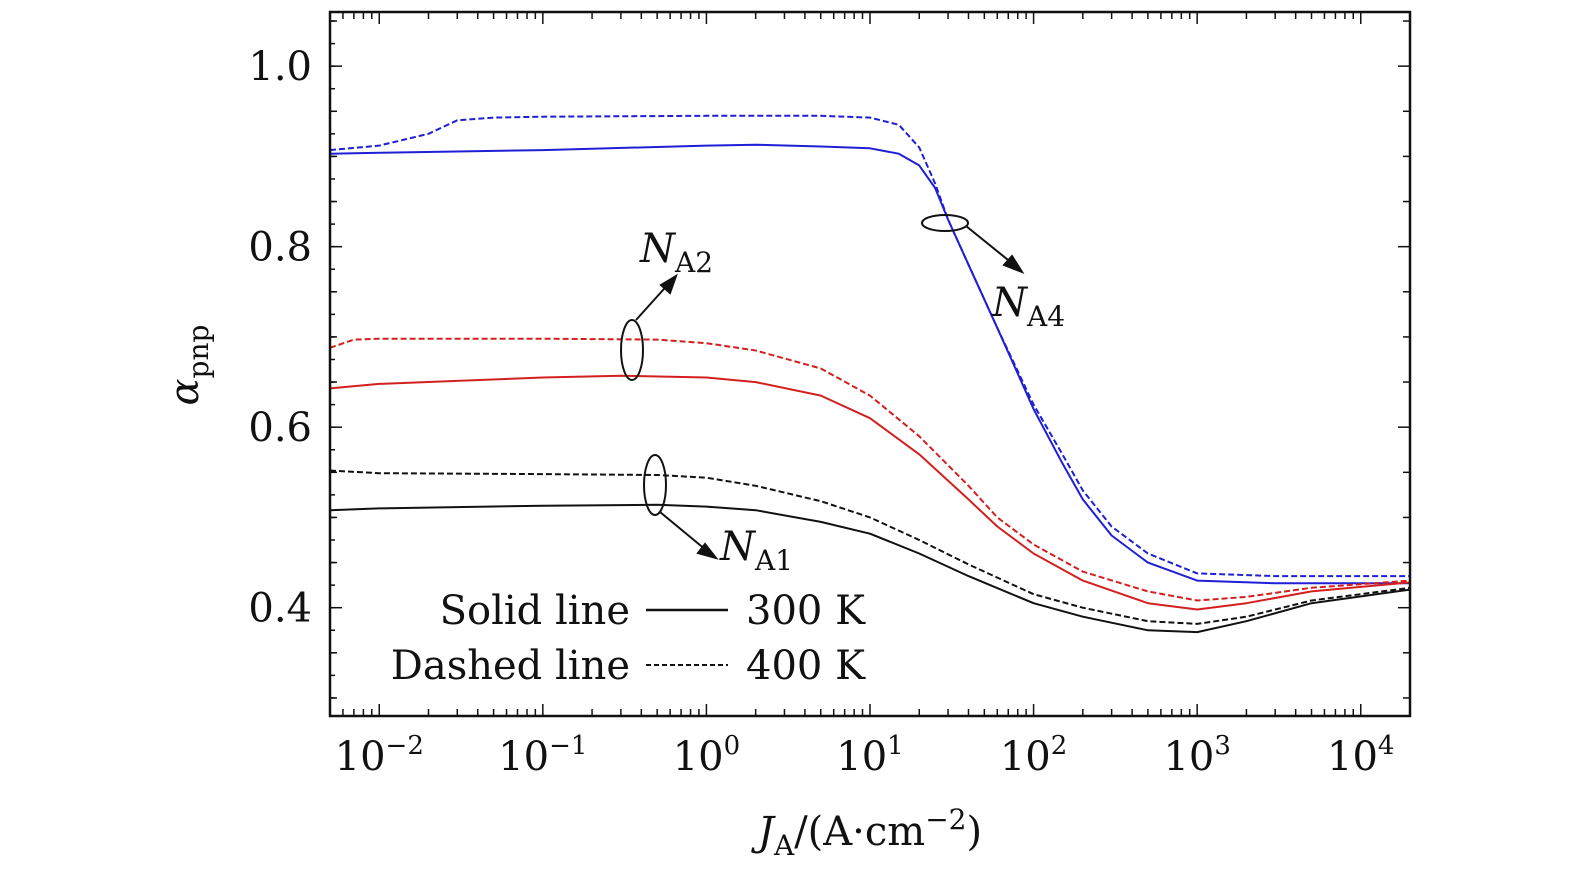  Describe the element at coordinates (379, 755) in the screenshot. I see `x-tick-label: 10⁻²` at that location.